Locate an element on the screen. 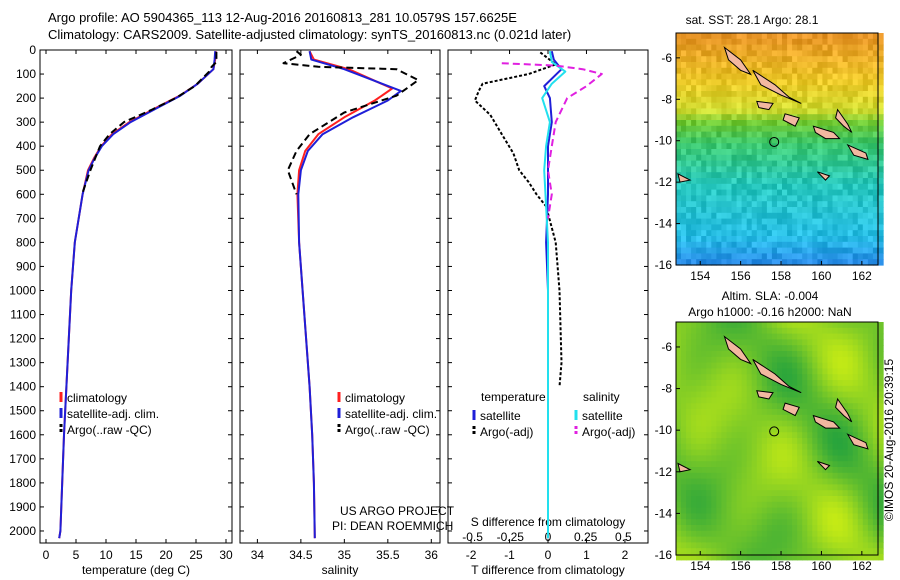 The image size is (900, 580). legend-satellite-adj-label: satellite-adj. clim. is located at coordinates (391, 414).